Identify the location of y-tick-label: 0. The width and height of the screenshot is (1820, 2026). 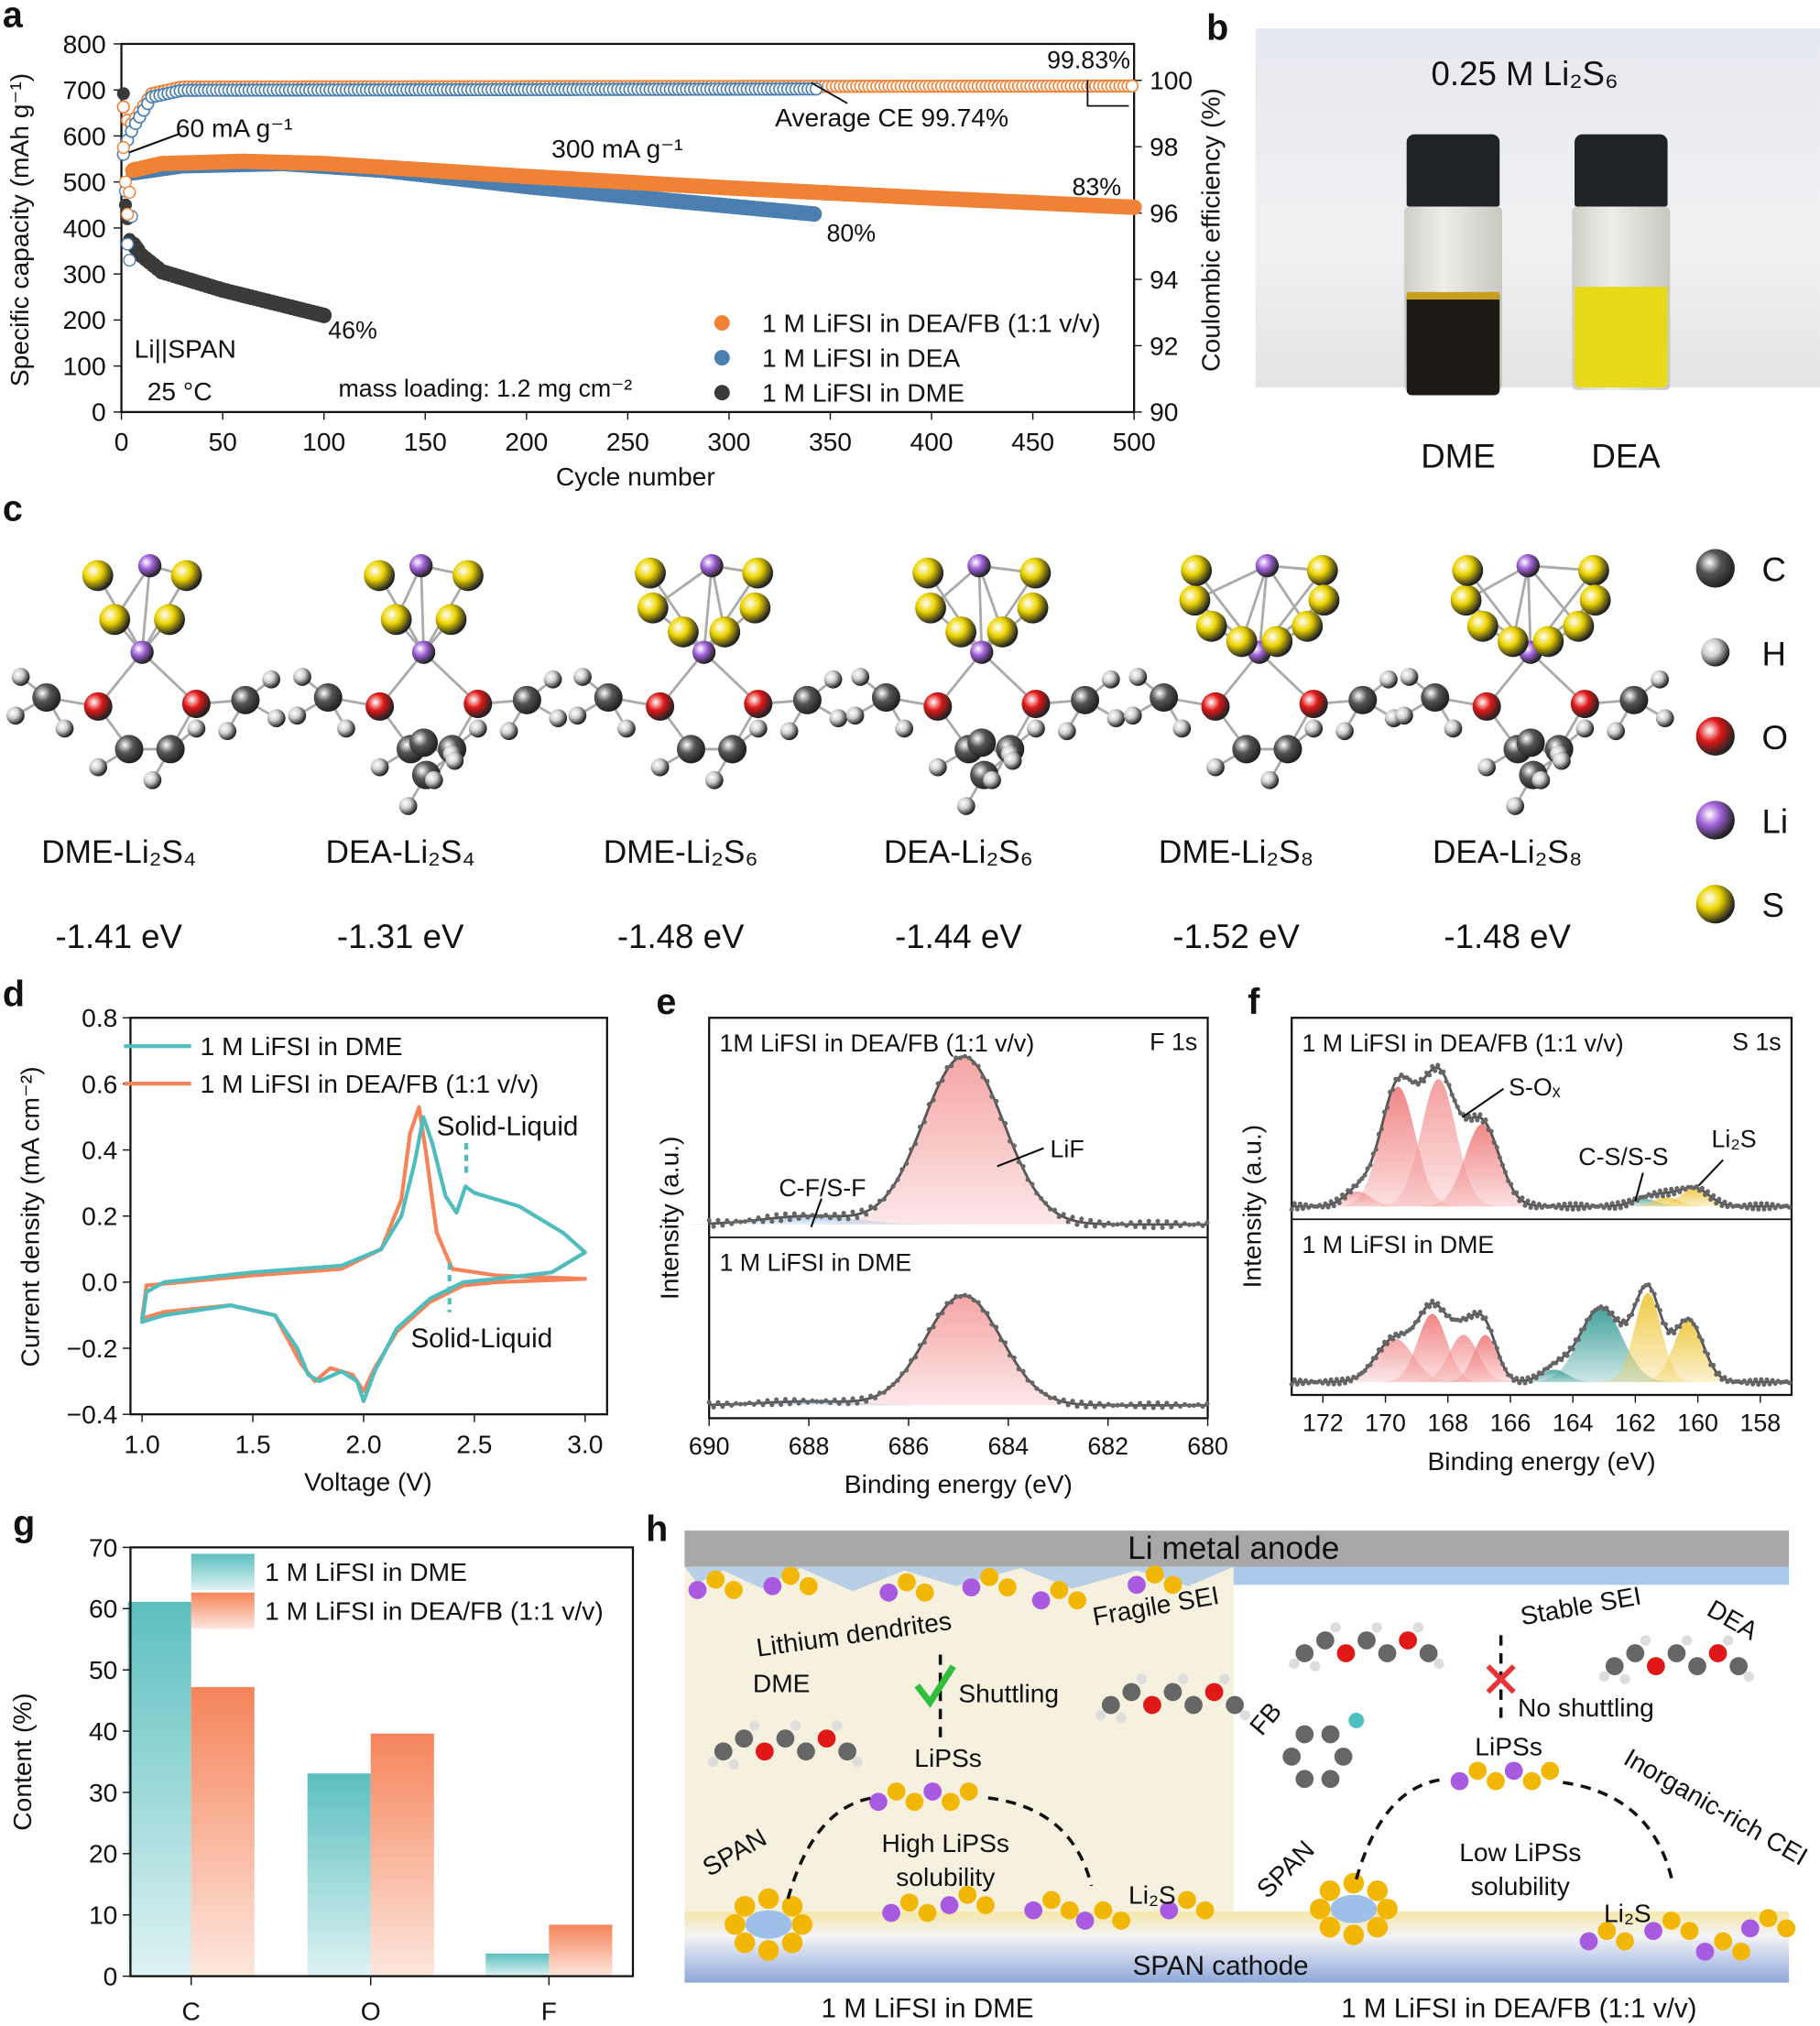
(111, 1975).